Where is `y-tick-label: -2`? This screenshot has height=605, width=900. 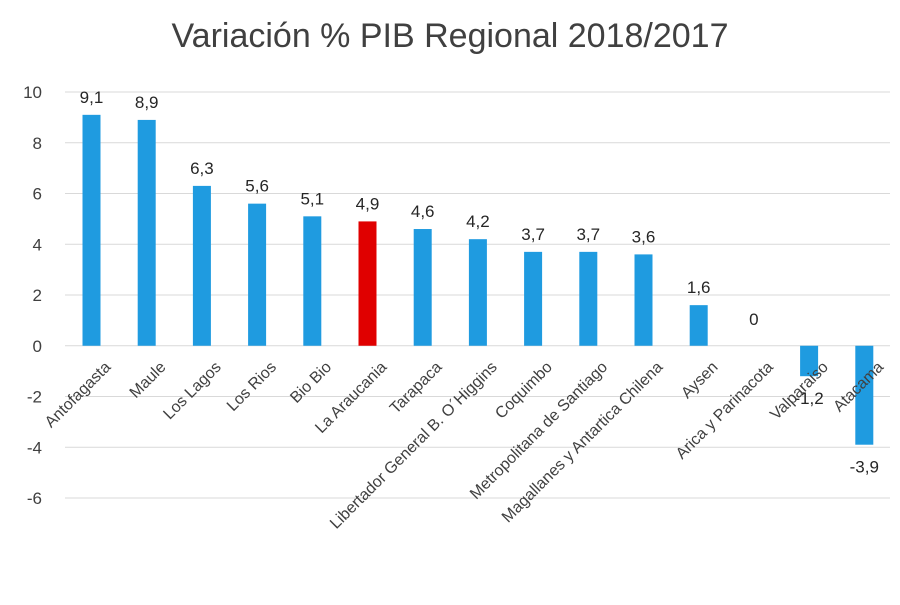
y-tick-label: -2 is located at coordinates (34, 397).